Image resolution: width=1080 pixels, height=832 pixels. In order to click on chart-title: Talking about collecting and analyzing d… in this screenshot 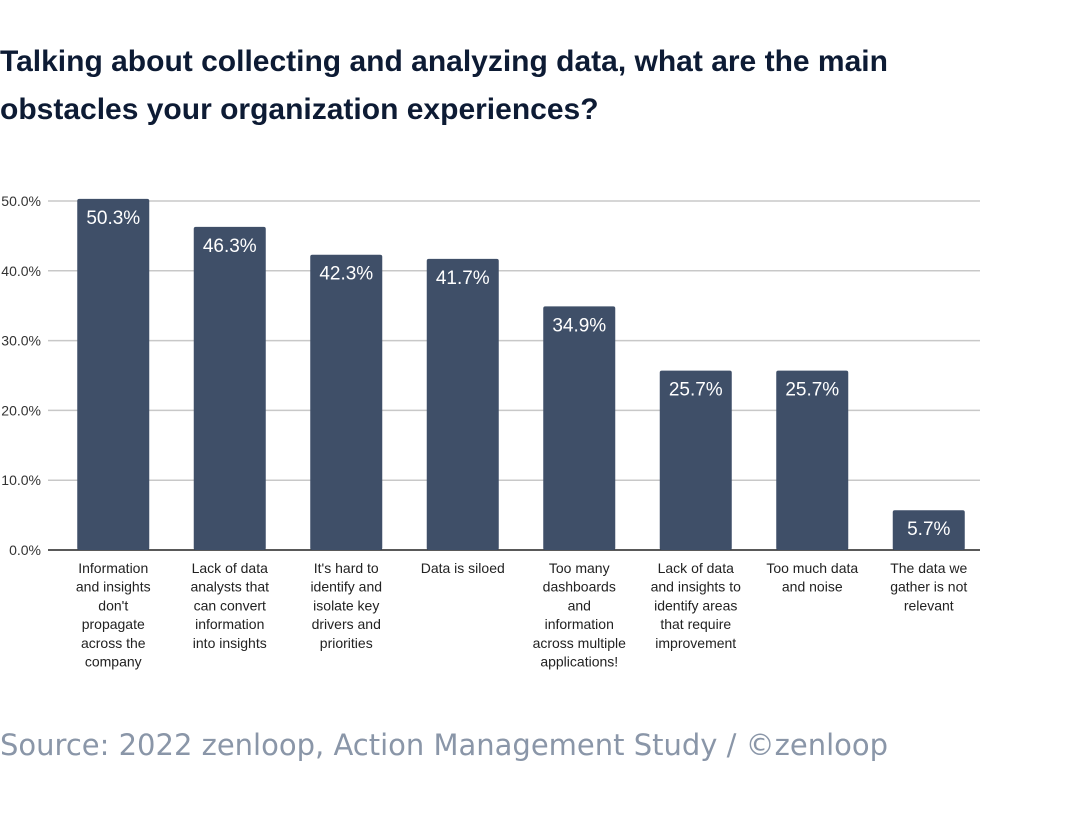, I will do `click(444, 85)`.